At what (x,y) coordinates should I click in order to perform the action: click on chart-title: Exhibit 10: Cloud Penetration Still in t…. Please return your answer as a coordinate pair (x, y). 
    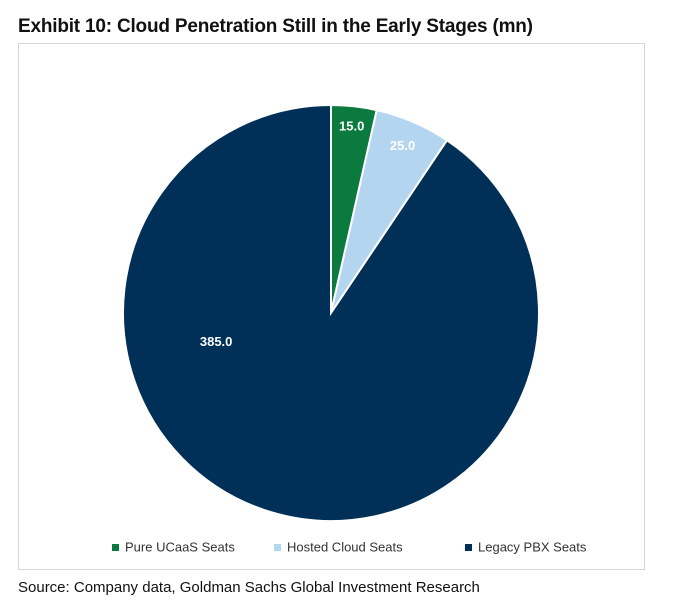
    Looking at the image, I should click on (275, 26).